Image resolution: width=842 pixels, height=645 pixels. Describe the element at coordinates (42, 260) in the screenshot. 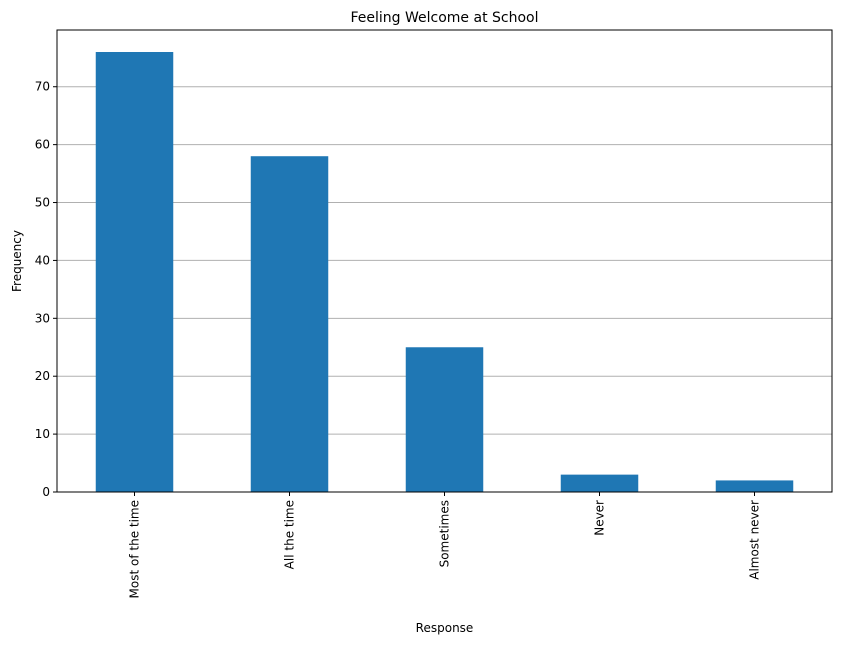

I see `y-tick-label: 40` at that location.